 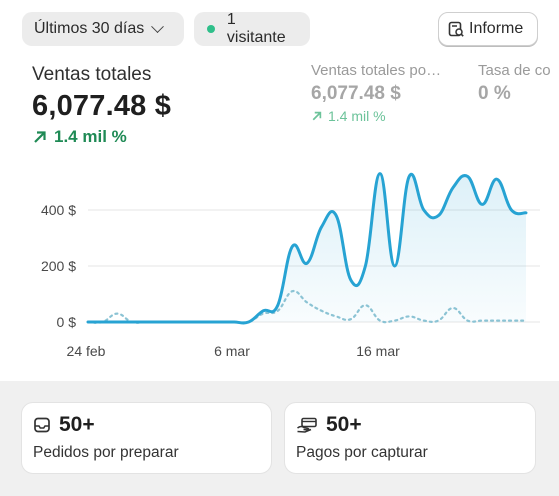 What do you see at coordinates (494, 93) in the screenshot?
I see `metric-value: 0 %` at bounding box center [494, 93].